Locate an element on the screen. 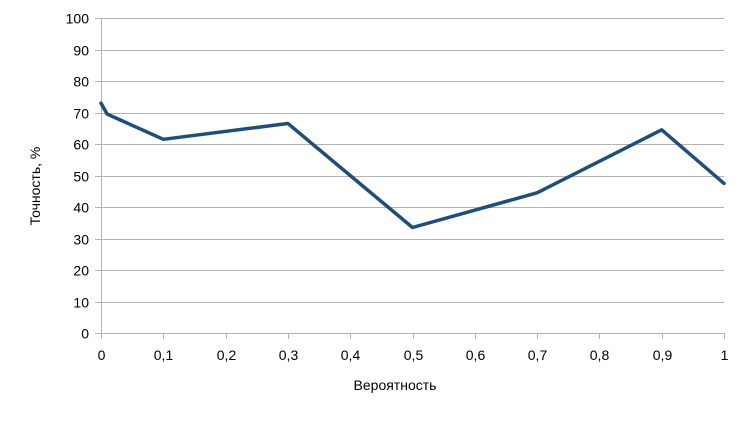 Image resolution: width=745 pixels, height=424 pixels. y-tick-labels: 0 10 20 30 40 50 60 70 80 90 100 is located at coordinates (78, 176).